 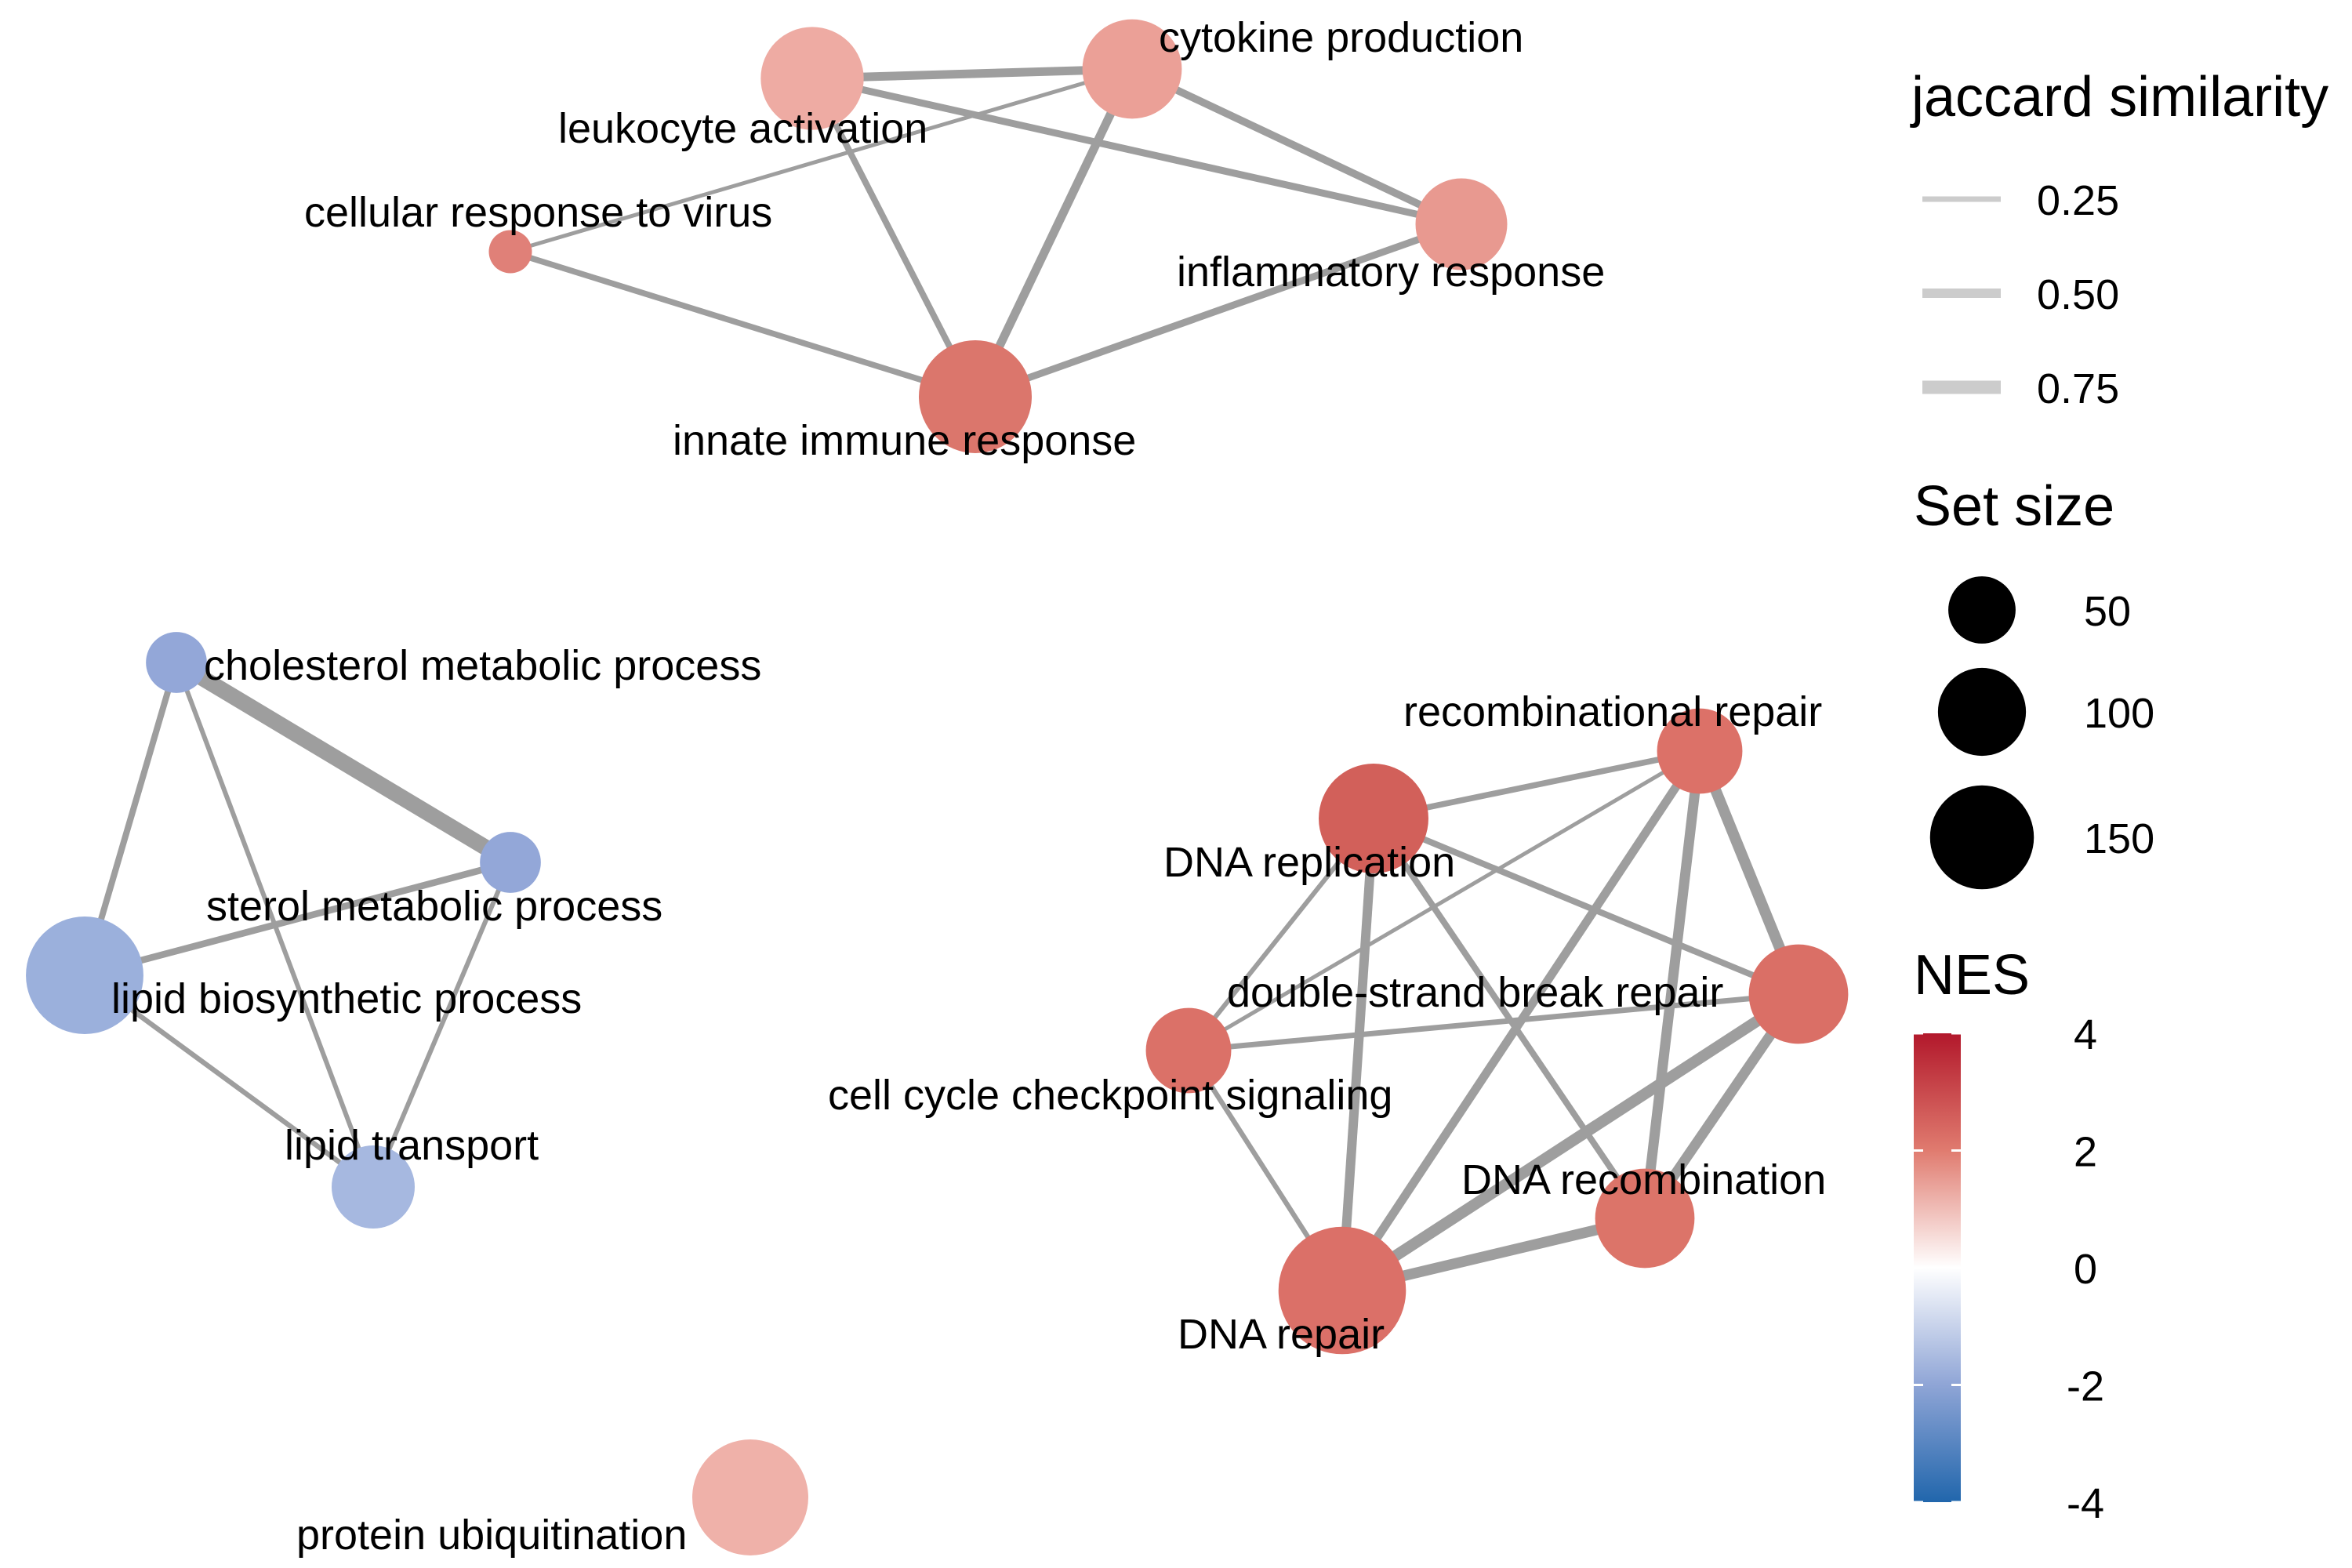 What do you see at coordinates (2041, 733) in the screenshot?
I see `size-legend-keys: 50 100 150` at bounding box center [2041, 733].